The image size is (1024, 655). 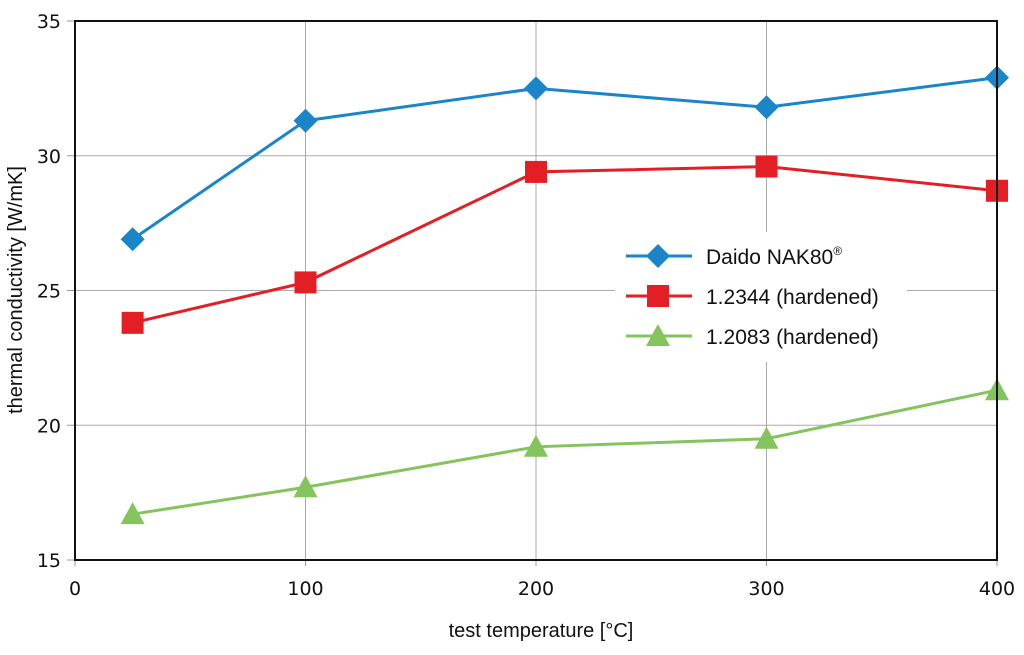 I want to click on x-tick-label: 0, so click(x=75, y=589).